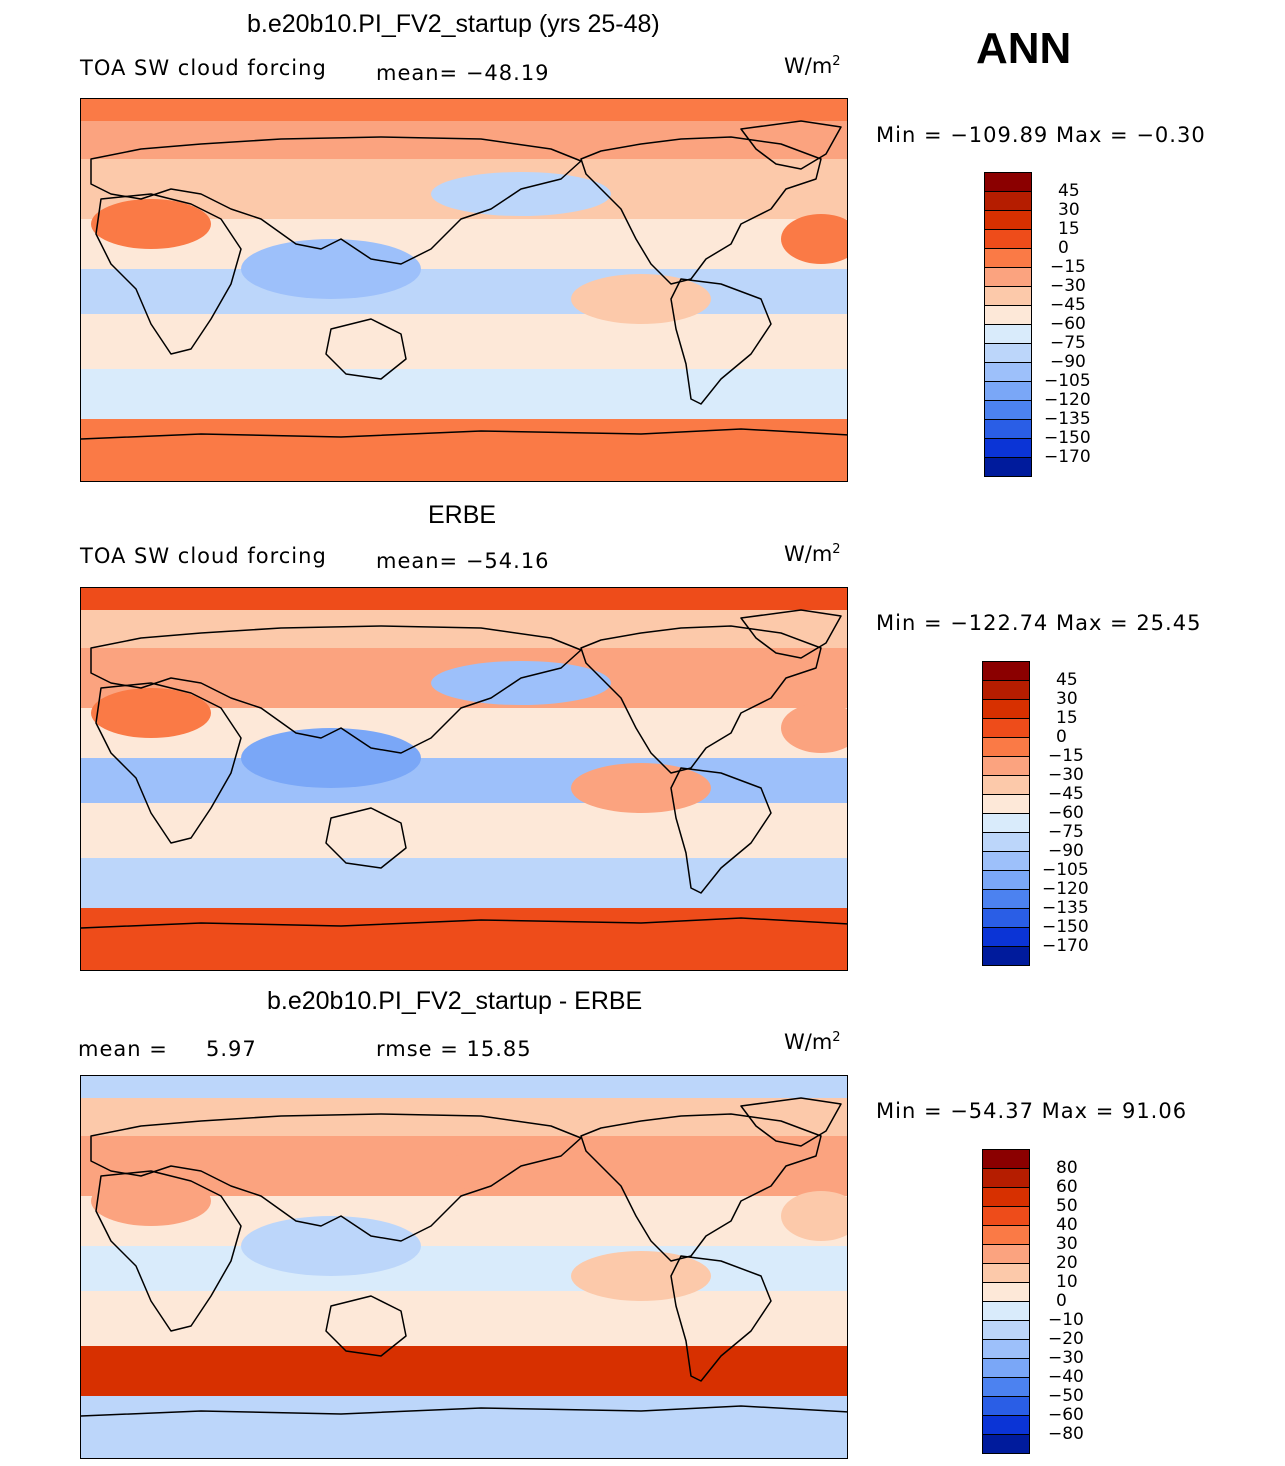 This screenshot has width=1285, height=1466. I want to click on colorbar-label: 20, so click(1067, 1263).